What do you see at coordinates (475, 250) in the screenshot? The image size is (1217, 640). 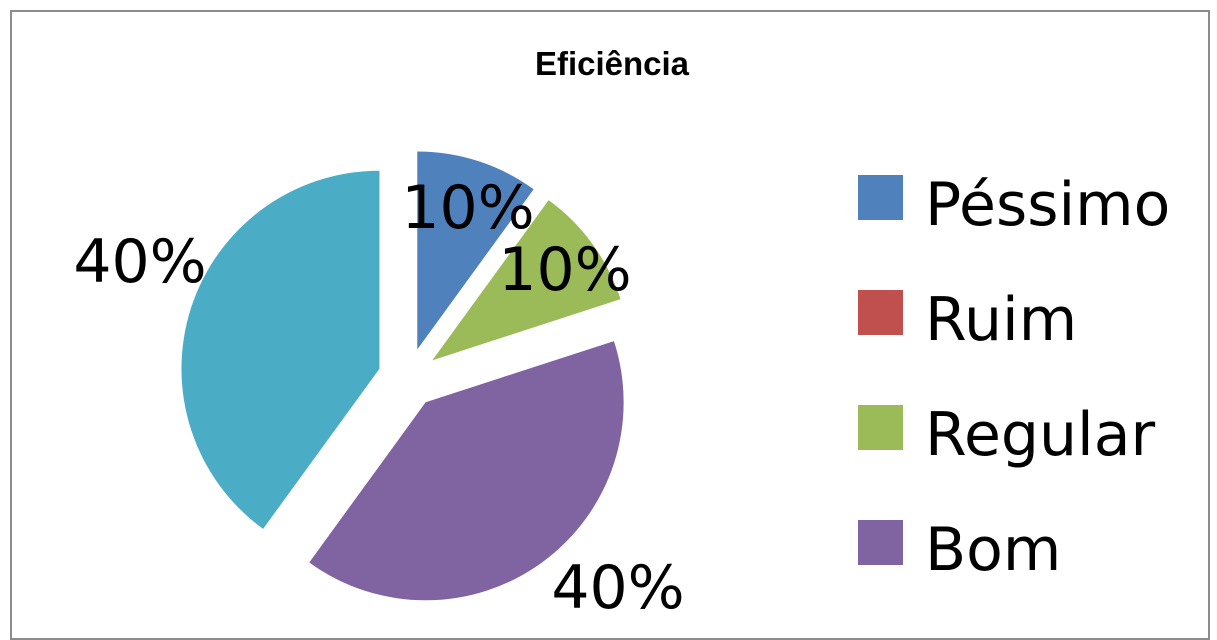 I see `pie-slice-péssimo` at bounding box center [475, 250].